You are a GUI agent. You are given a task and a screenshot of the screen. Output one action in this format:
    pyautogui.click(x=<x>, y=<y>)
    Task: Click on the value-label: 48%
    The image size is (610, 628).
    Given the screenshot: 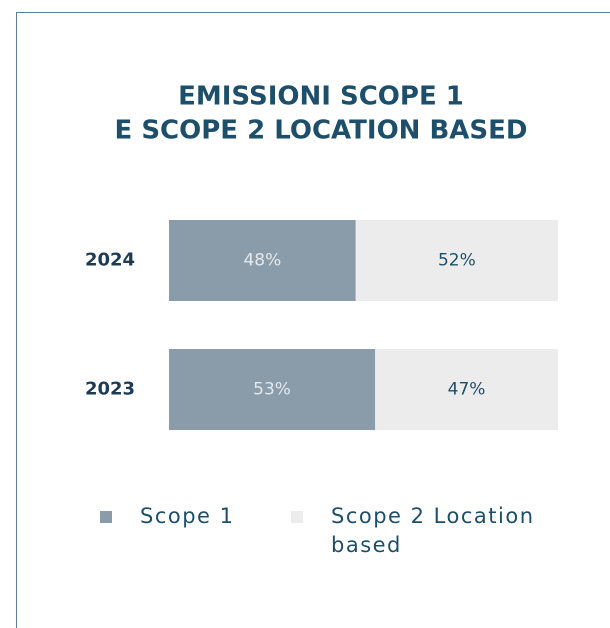 What is the action you would take?
    pyautogui.click(x=262, y=261)
    